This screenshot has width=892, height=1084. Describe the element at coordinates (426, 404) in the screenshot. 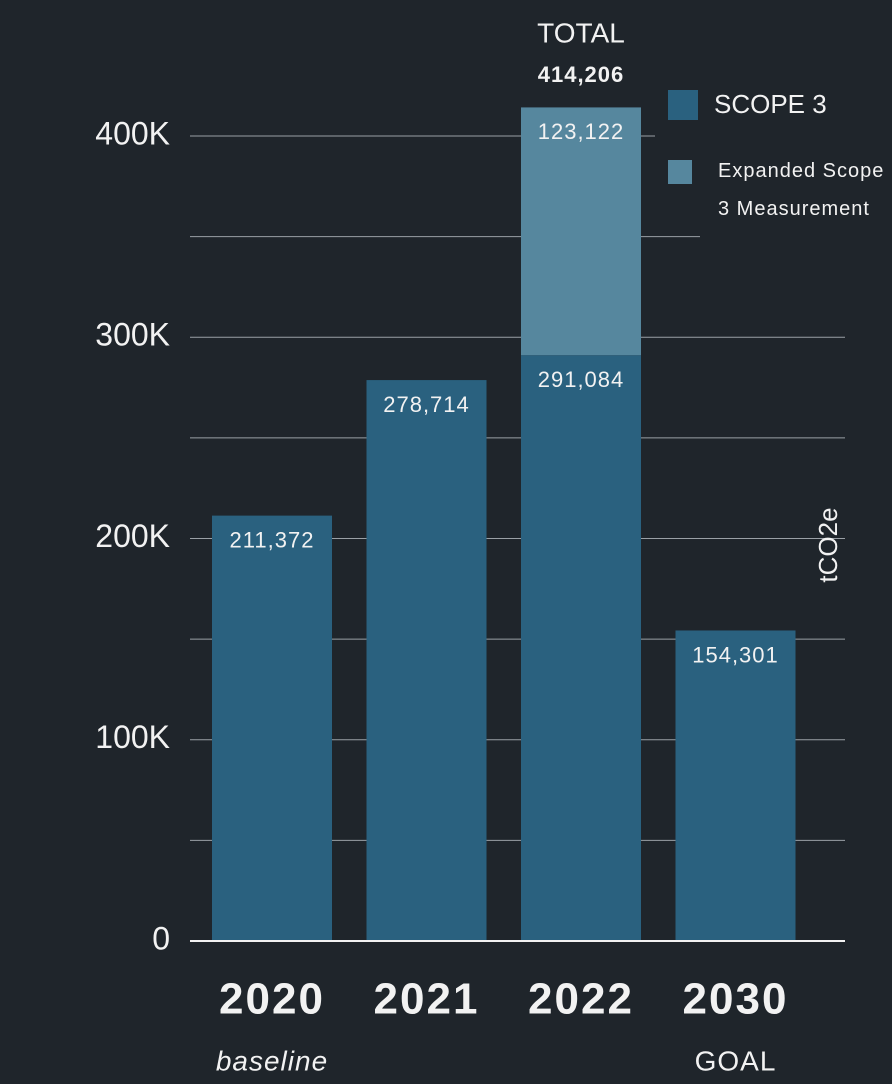

I see `value-label: 278,714` at that location.